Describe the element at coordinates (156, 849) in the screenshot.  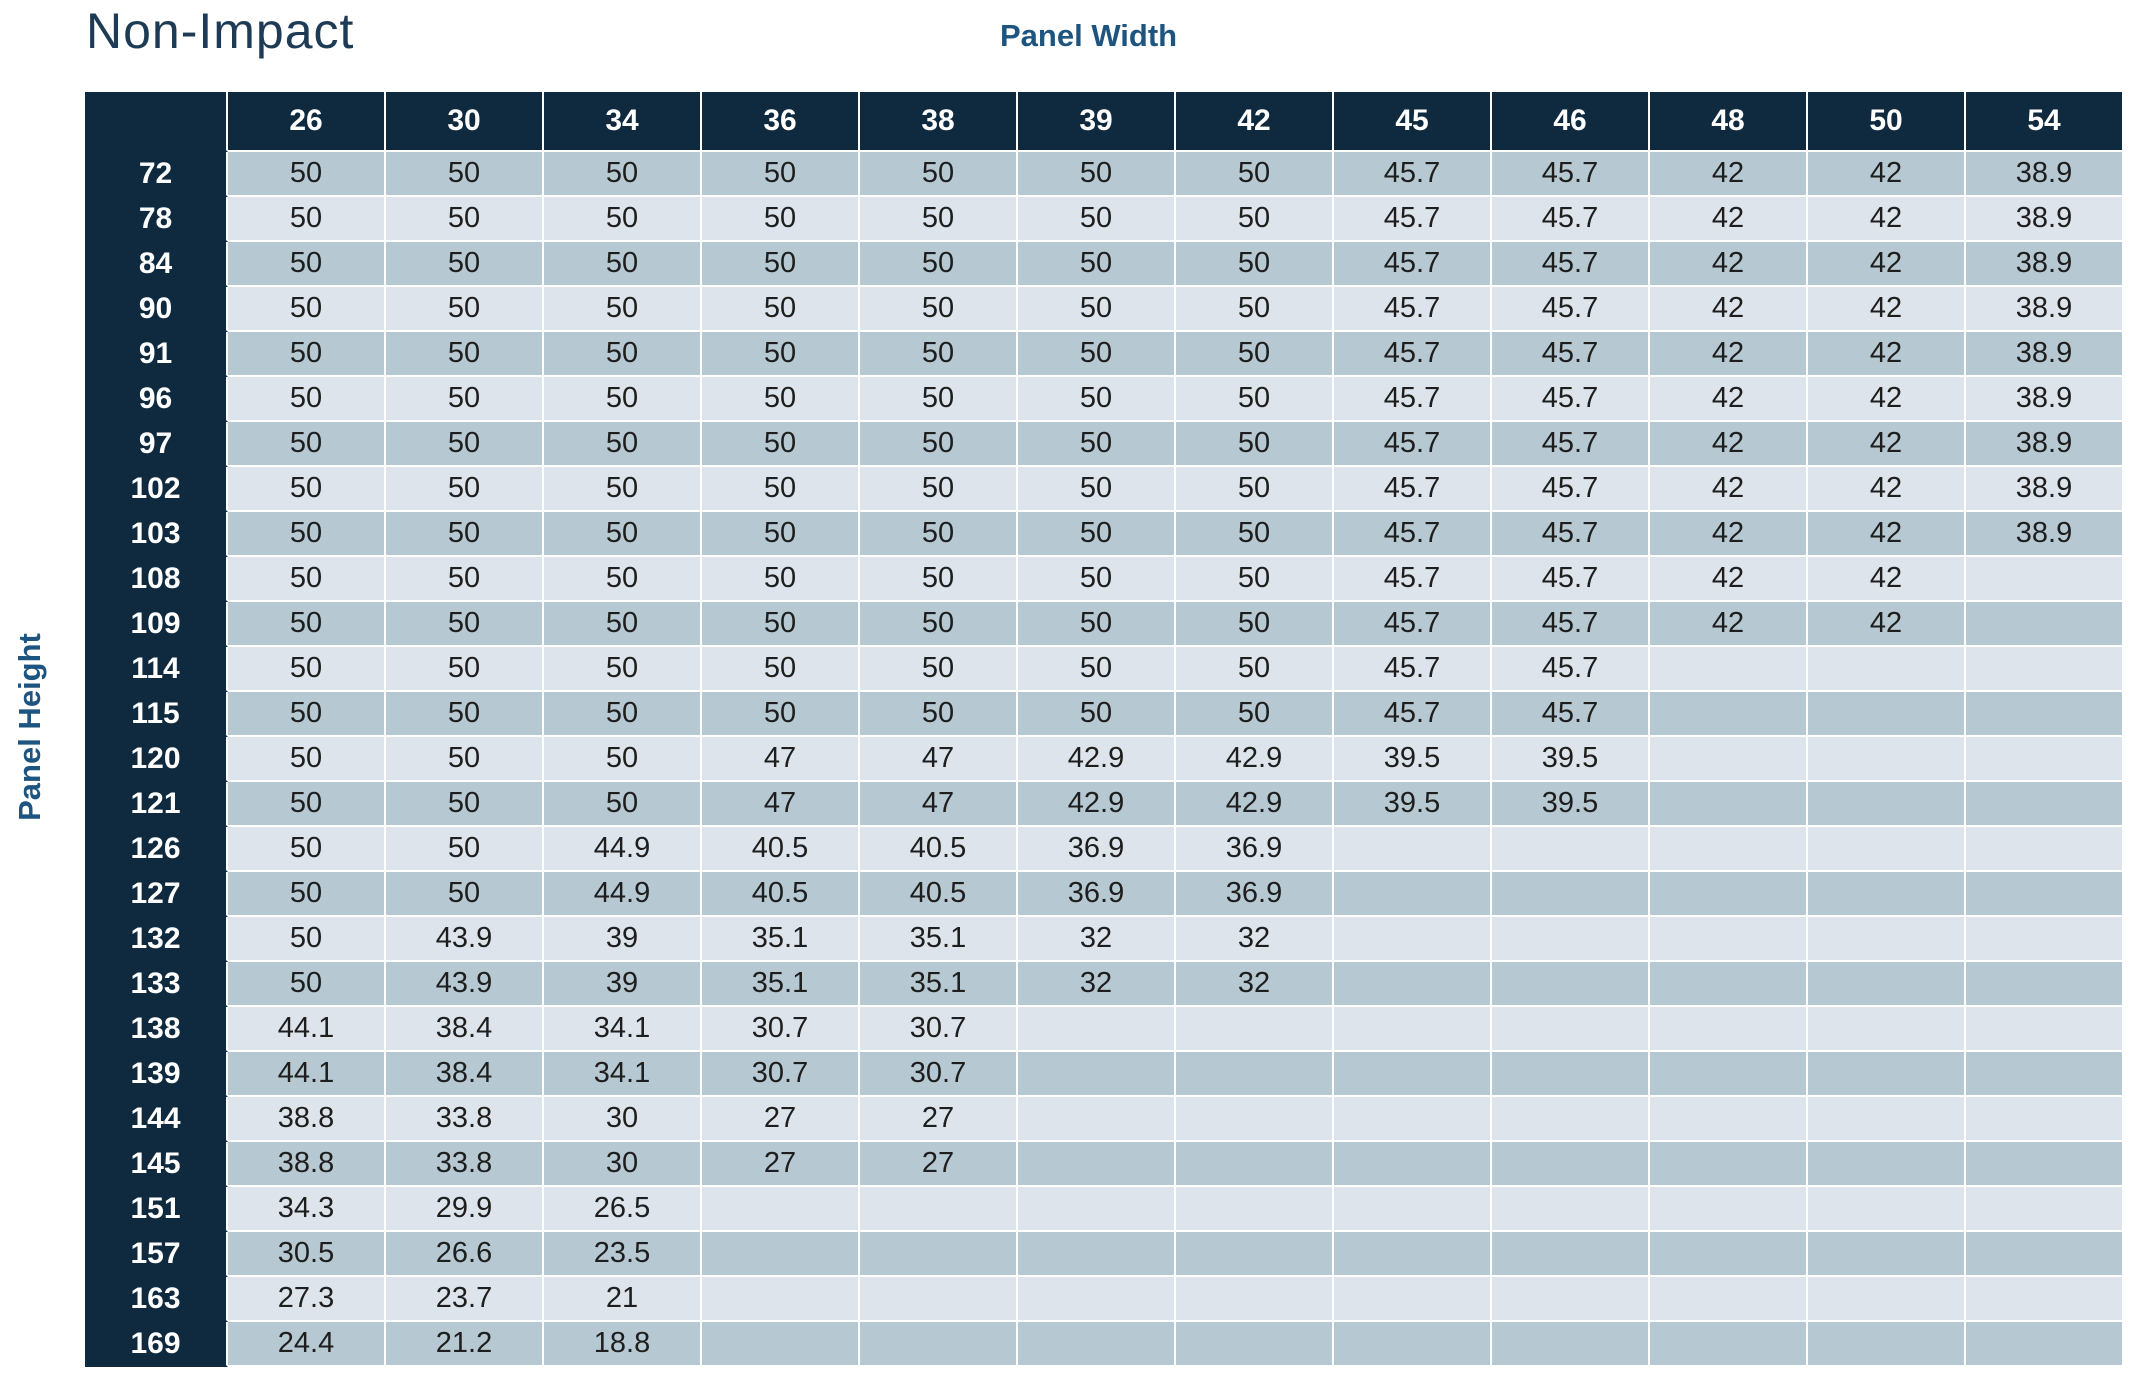
I see `row-header: 126` at that location.